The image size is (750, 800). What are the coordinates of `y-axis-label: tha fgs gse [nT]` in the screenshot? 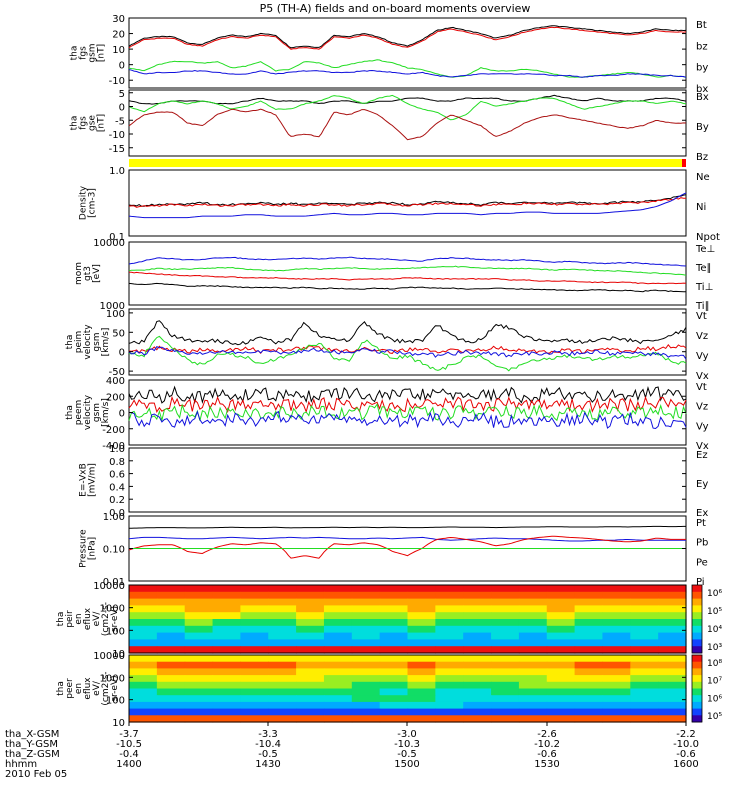 It's located at (88, 123).